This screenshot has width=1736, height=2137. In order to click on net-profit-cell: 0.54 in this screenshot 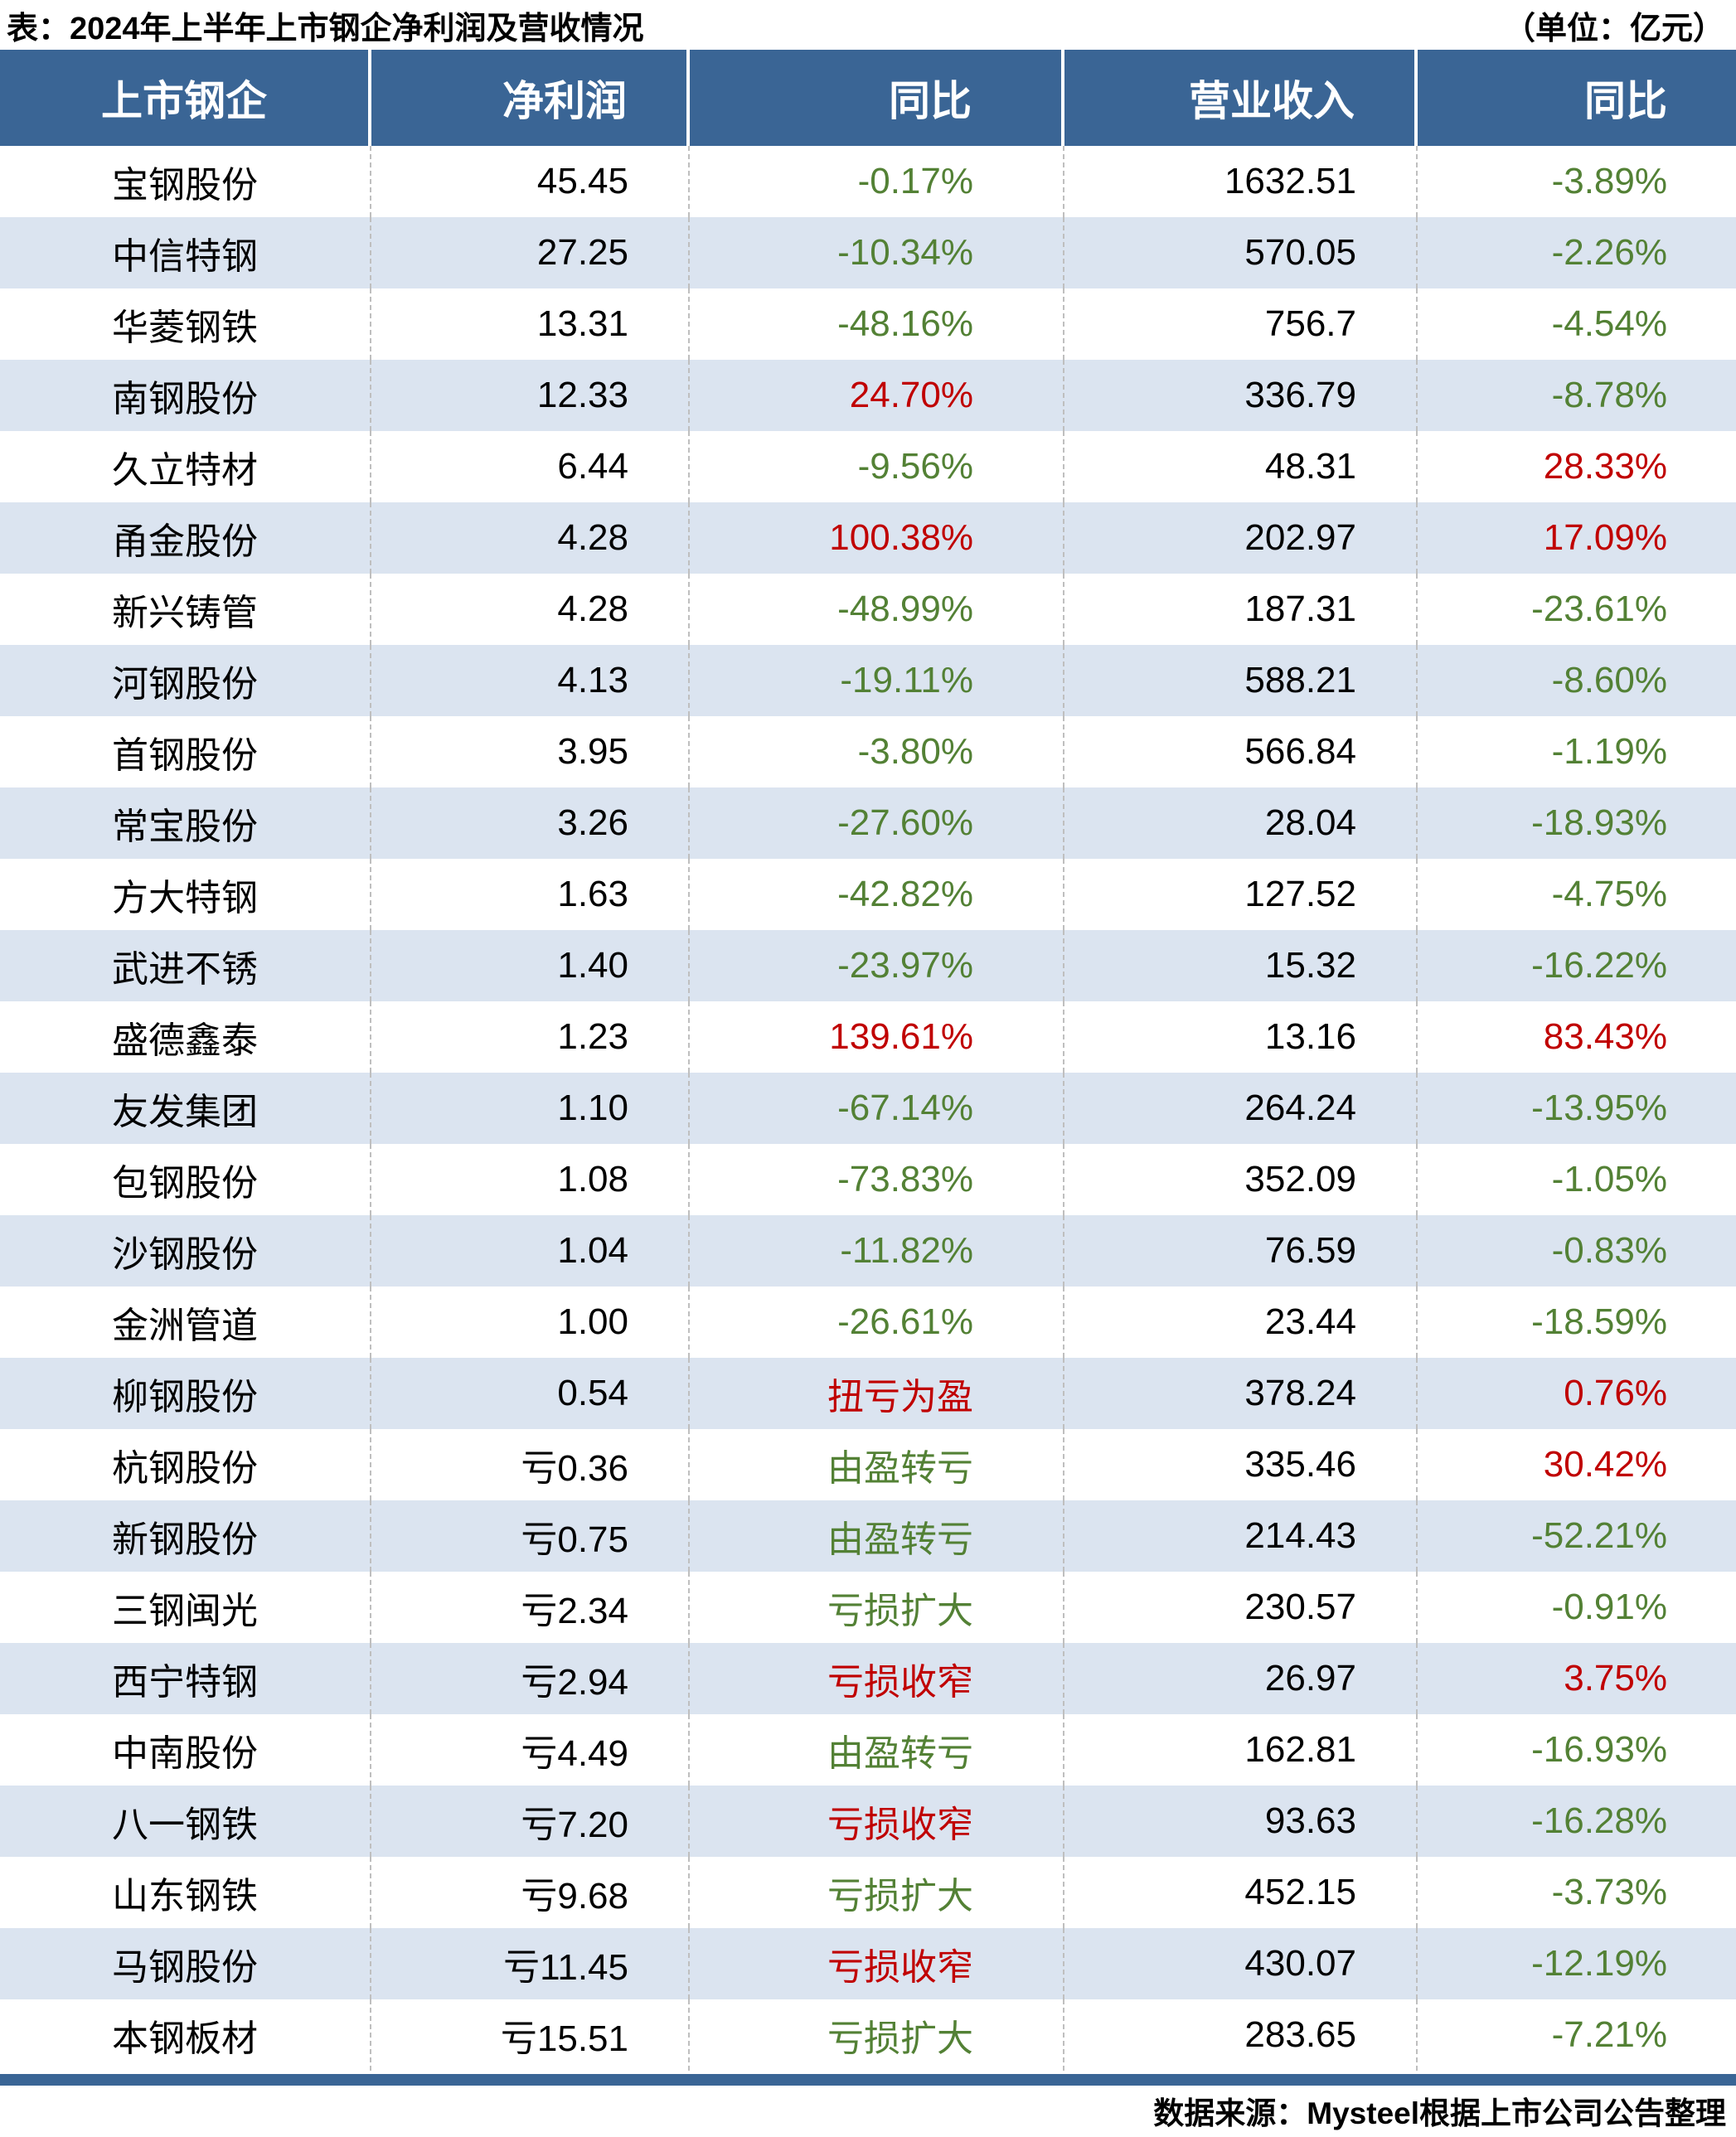, I will do `click(530, 1393)`.